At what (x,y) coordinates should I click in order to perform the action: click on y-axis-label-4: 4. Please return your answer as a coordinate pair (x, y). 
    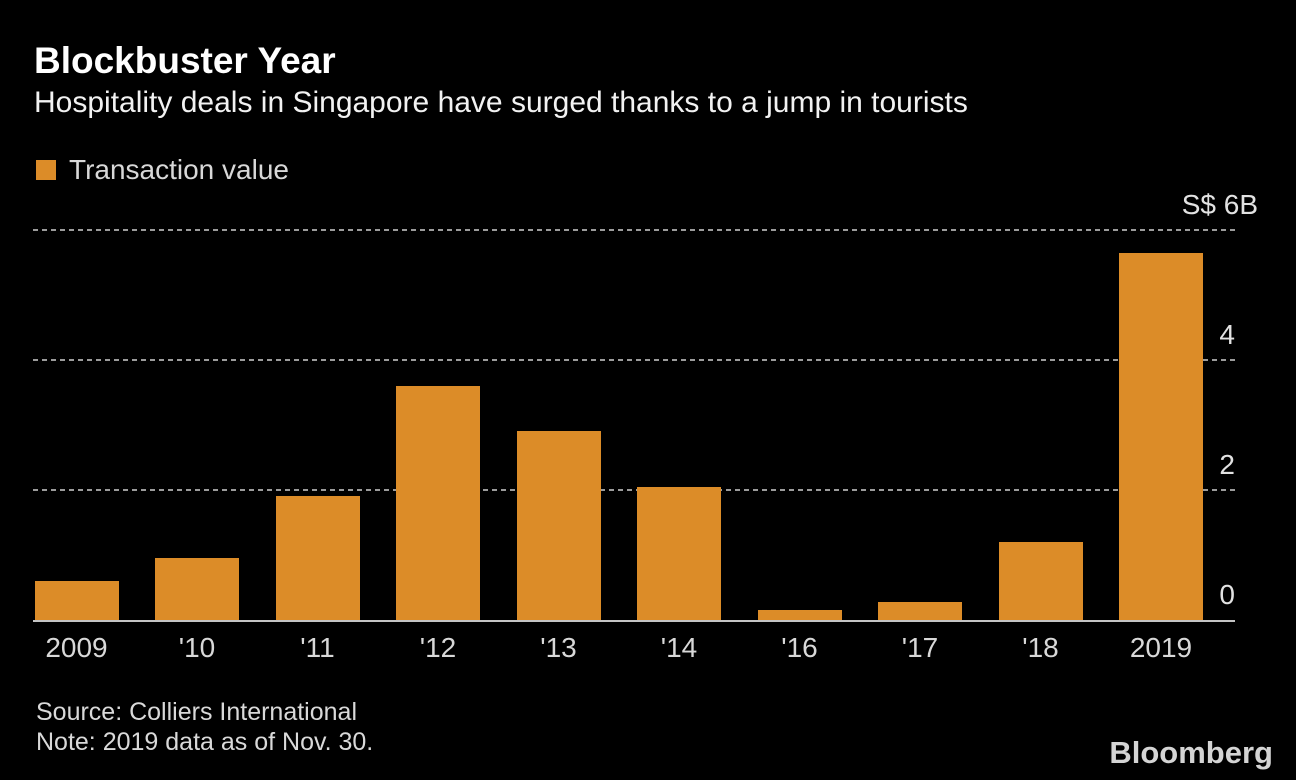
    Looking at the image, I should click on (1227, 334).